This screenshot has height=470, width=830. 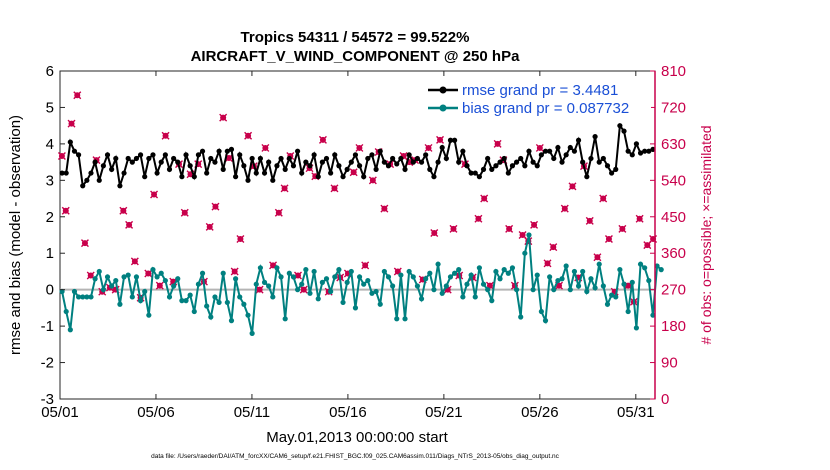 What do you see at coordinates (356, 56) in the screenshot?
I see `chart-subtitle: AIRCRAFT_V_WIND_COMPONENT @ 250 hPa` at bounding box center [356, 56].